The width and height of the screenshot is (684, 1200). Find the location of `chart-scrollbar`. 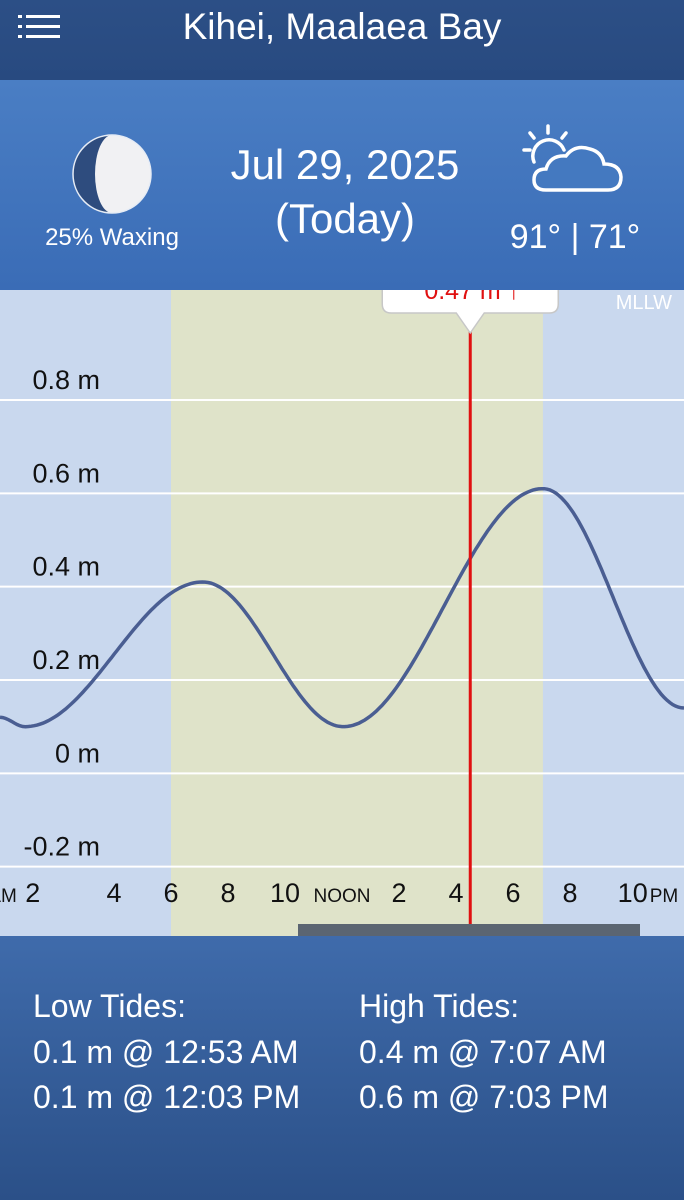

chart-scrollbar is located at coordinates (469, 930).